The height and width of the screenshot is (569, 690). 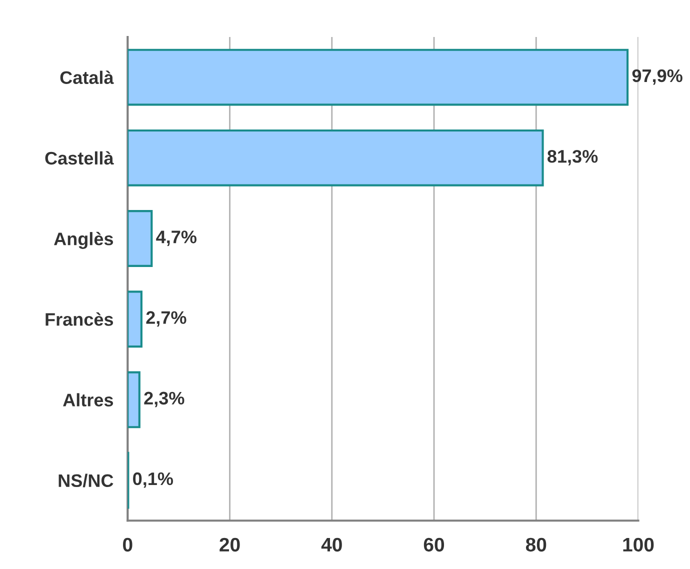 What do you see at coordinates (88, 399) in the screenshot?
I see `y-tick-label: Altres` at bounding box center [88, 399].